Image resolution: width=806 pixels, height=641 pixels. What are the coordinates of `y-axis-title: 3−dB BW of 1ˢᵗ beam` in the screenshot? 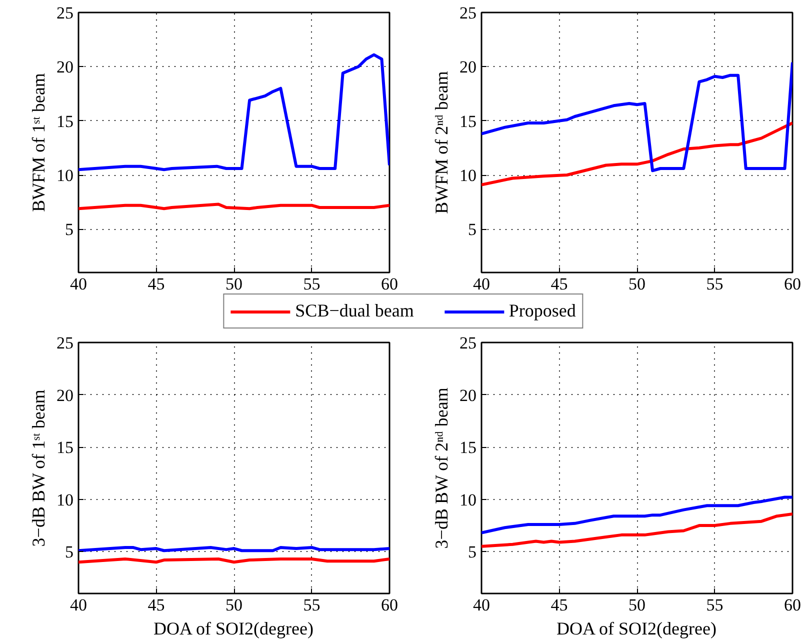 It's located at (38, 468).